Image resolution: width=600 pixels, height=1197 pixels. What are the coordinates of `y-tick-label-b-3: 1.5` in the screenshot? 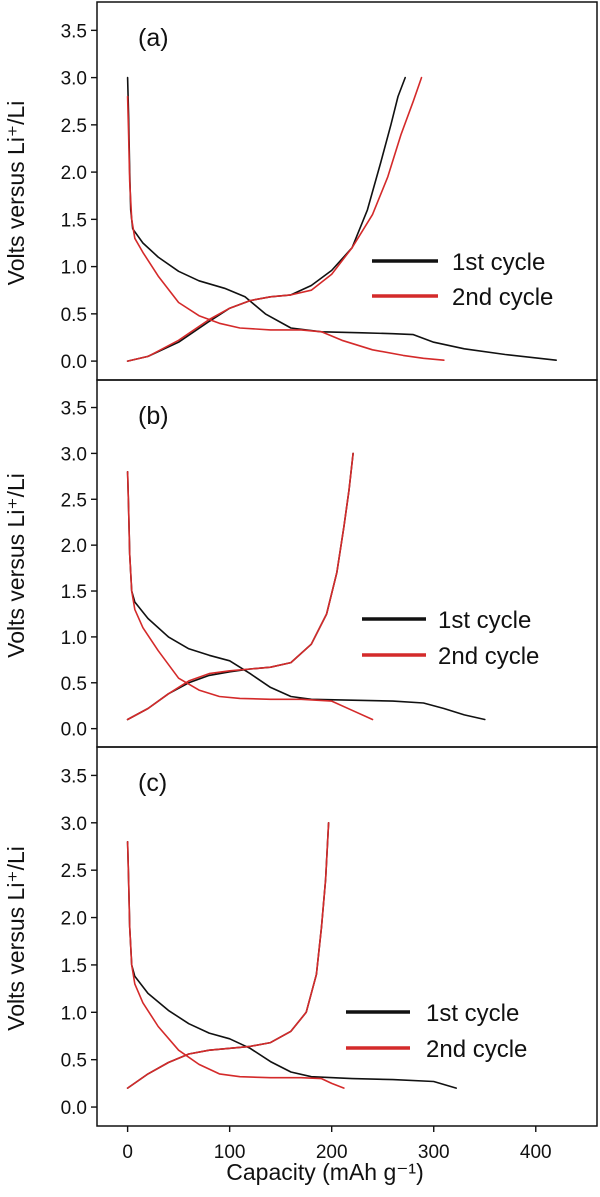 It's located at (74, 592).